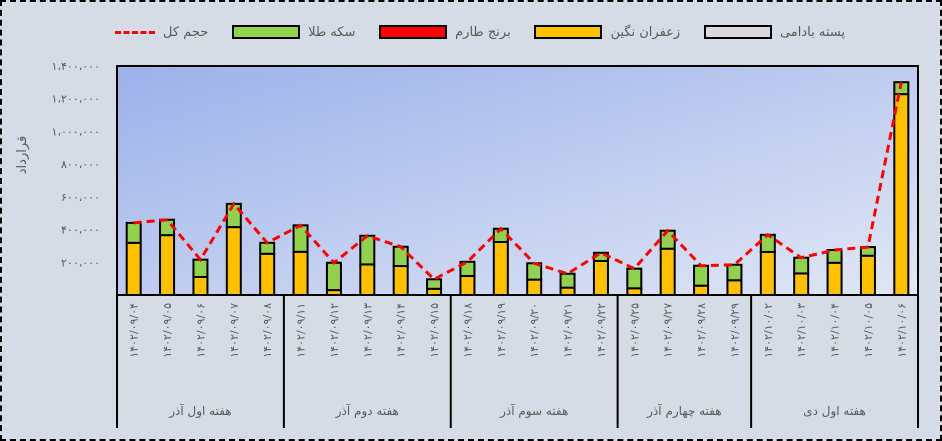 This screenshot has width=942, height=441. What do you see at coordinates (834, 411) in the screenshot?
I see `group-label: هفته اول دی` at bounding box center [834, 411].